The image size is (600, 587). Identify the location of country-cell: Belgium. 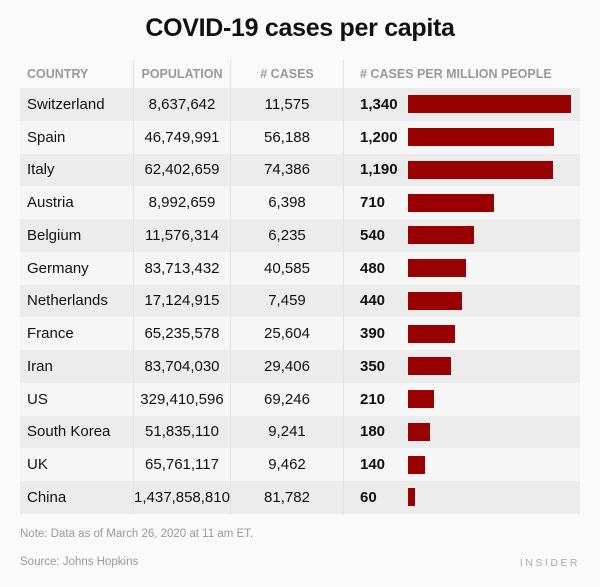
(54, 235).